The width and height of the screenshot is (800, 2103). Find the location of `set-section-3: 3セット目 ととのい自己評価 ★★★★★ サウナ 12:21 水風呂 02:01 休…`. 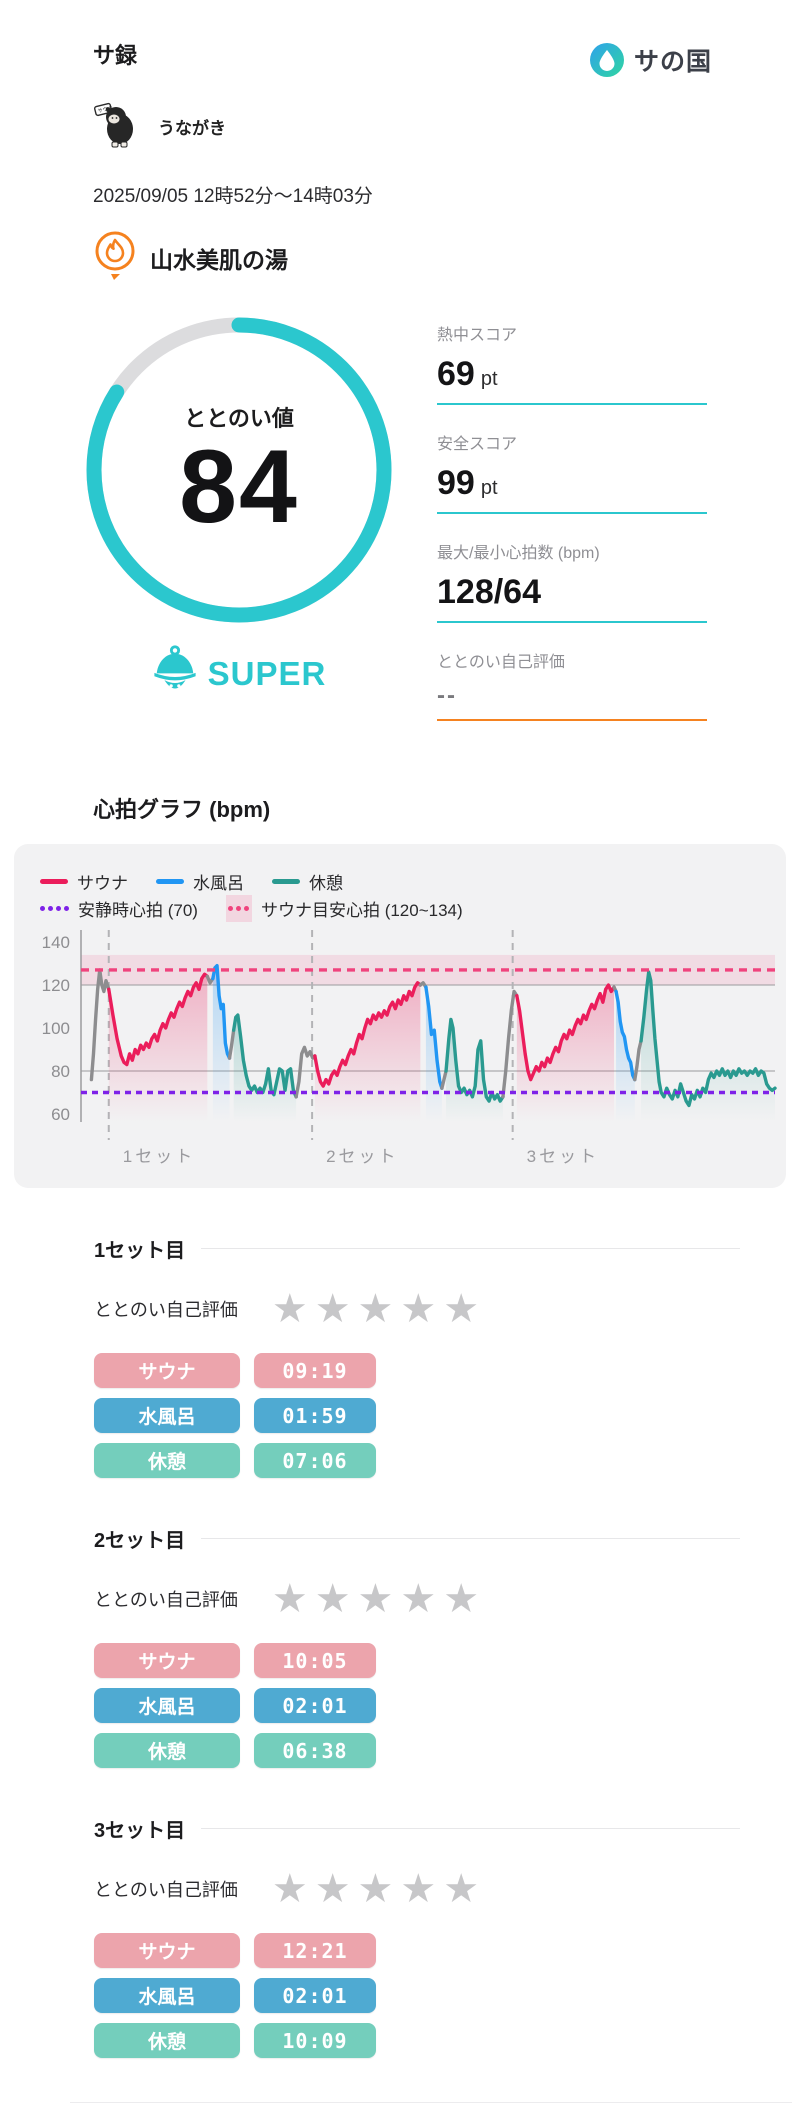

set-section-3: 3セット目 ととのい自己評価 ★★★★★ サウナ 12:21 水風呂 02:01 休… is located at coordinates (417, 1936).